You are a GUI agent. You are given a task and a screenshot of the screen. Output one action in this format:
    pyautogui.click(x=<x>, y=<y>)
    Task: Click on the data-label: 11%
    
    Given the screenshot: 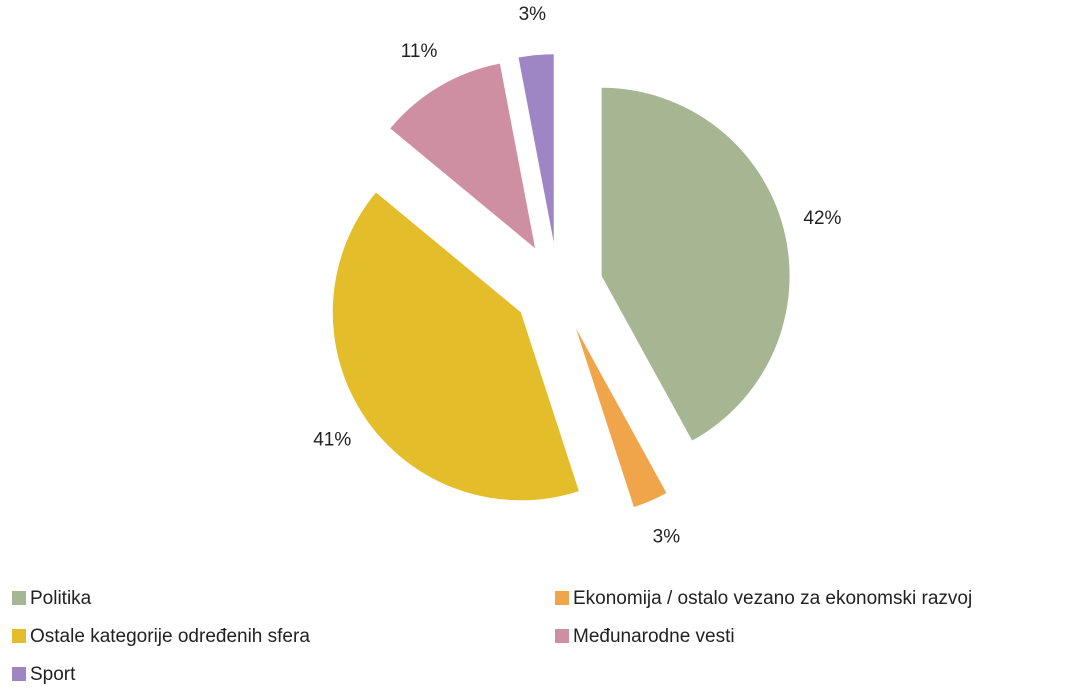 What is the action you would take?
    pyautogui.click(x=419, y=51)
    